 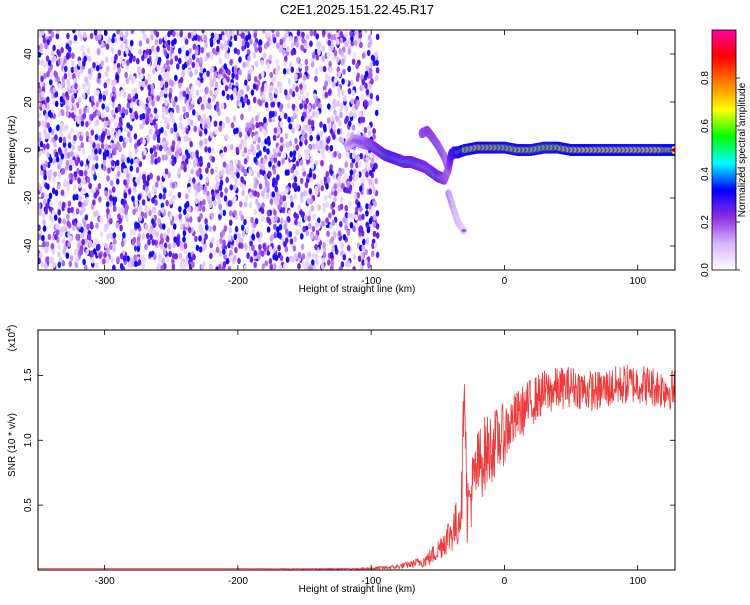 I want to click on svg-text: (x104), so click(x=12, y=338).